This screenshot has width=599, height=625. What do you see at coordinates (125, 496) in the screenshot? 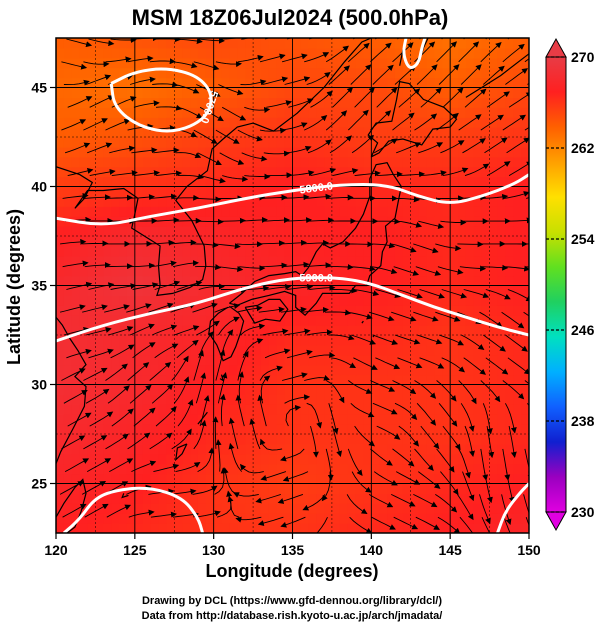
I see `coastline` at bounding box center [125, 496].